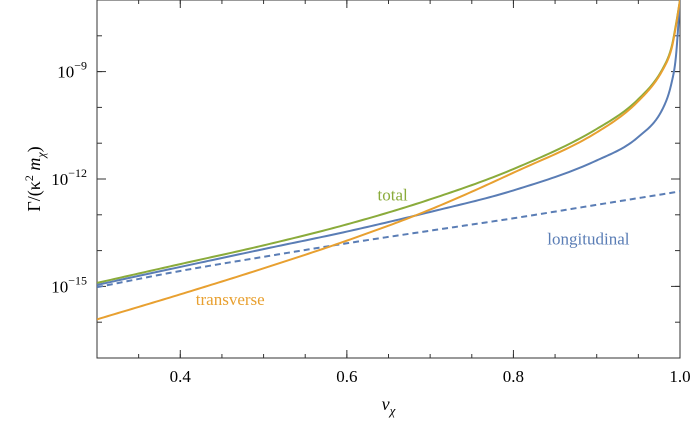 The image size is (694, 423). Describe the element at coordinates (69, 177) in the screenshot. I see `y-tick-label: 10−12` at that location.